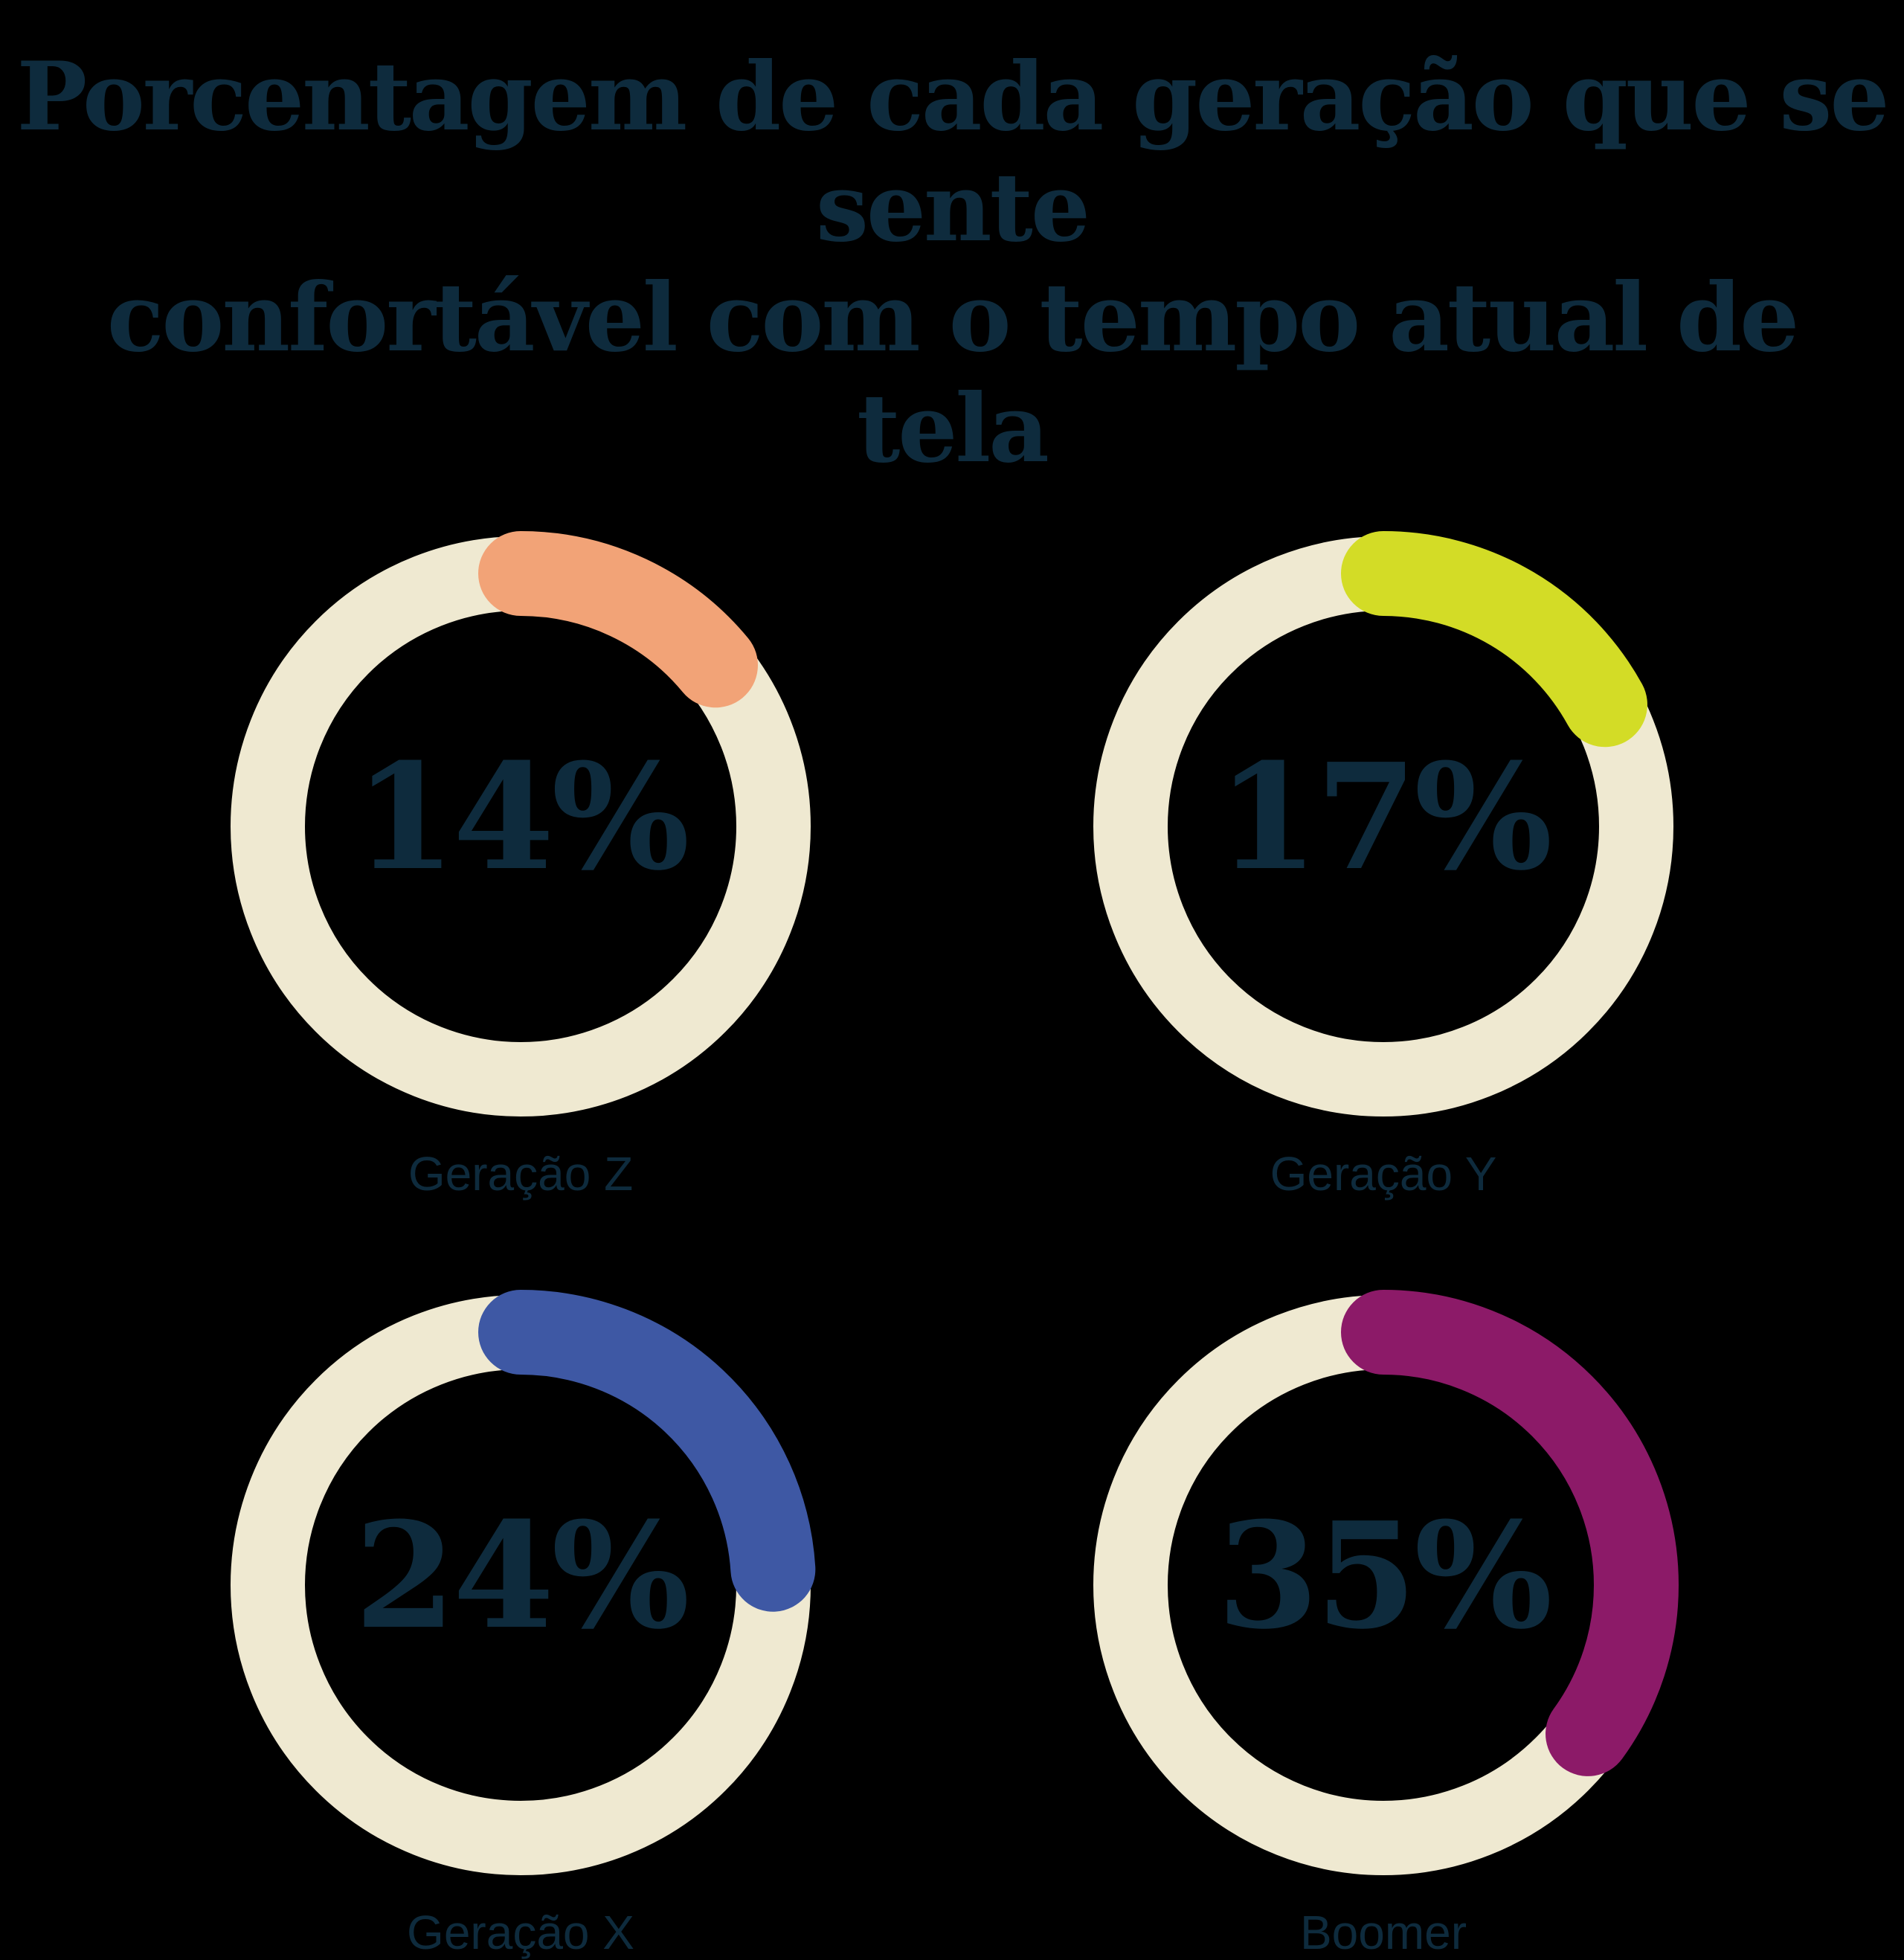 This screenshot has width=1904, height=1960. What do you see at coordinates (953, 373) in the screenshot?
I see `chart-title-line-2: confortável com o tempo atual de tela` at bounding box center [953, 373].